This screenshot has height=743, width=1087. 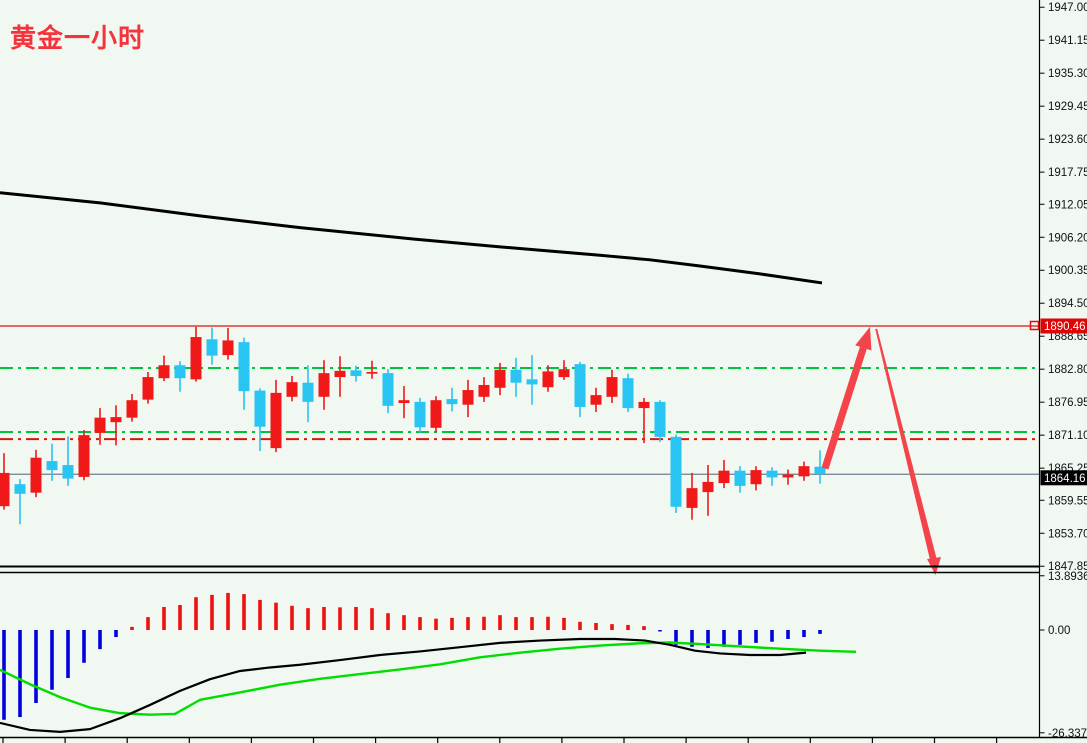 I want to click on ma-line, so click(x=411, y=238).